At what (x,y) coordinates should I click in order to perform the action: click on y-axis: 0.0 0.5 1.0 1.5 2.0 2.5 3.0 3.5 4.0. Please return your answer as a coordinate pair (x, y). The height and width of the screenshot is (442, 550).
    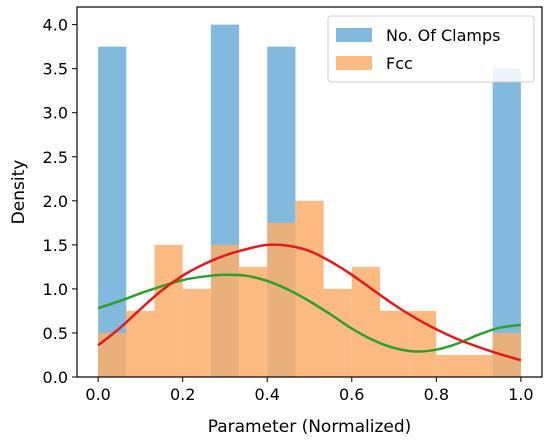
    Looking at the image, I should click on (60, 201).